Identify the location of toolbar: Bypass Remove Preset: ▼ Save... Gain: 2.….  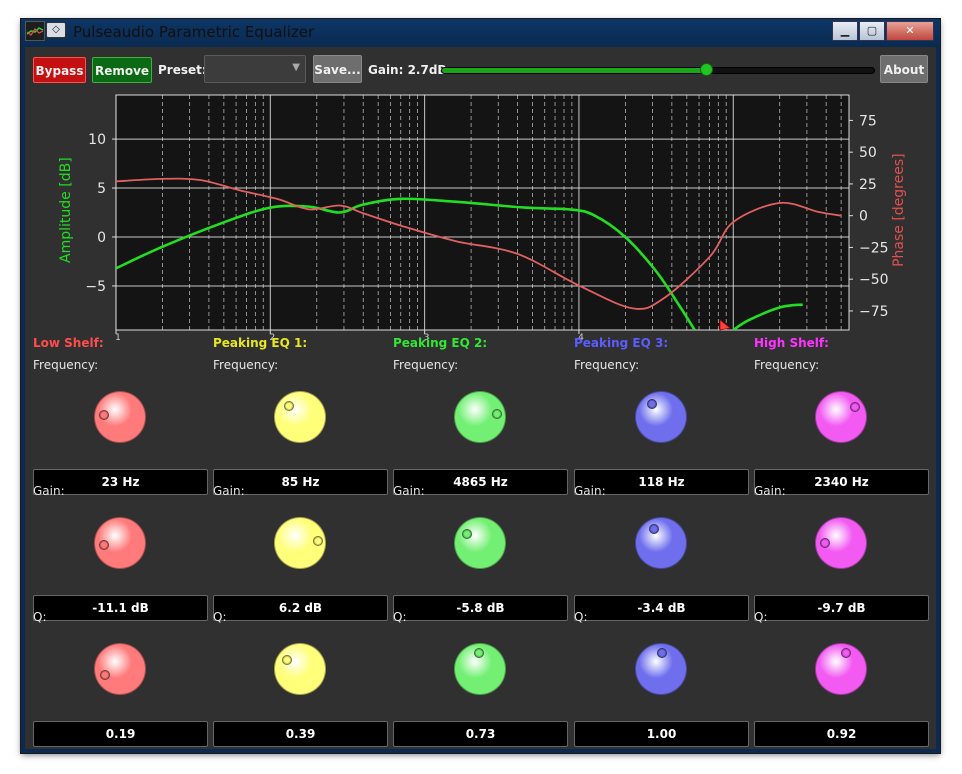
(480, 71).